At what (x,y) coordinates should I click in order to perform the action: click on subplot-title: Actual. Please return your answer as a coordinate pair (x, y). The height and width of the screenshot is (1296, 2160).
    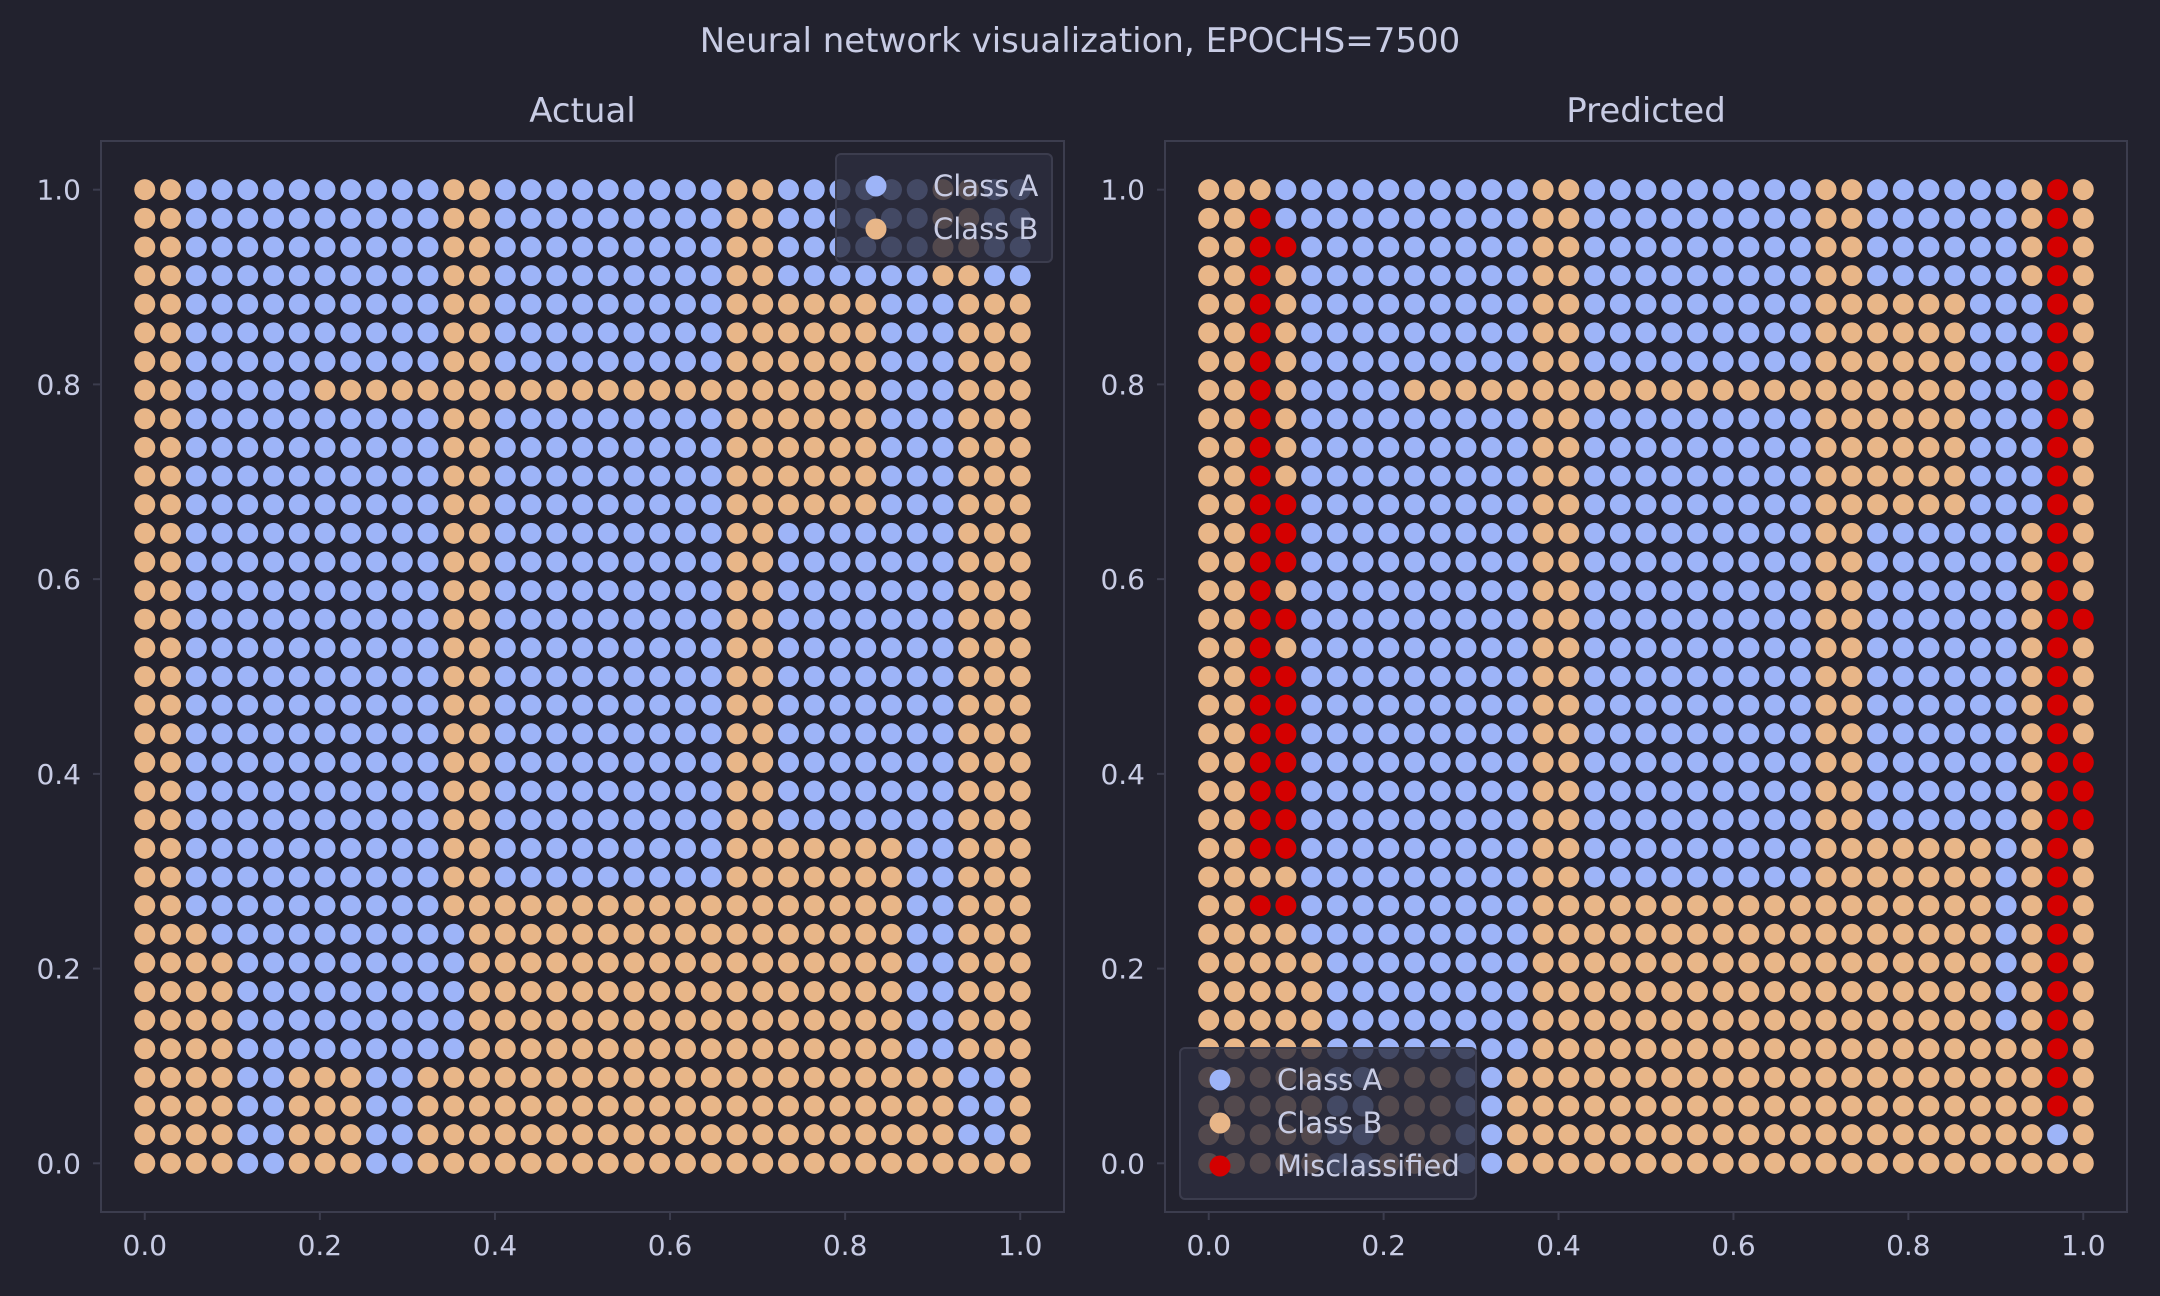
    Looking at the image, I should click on (582, 111).